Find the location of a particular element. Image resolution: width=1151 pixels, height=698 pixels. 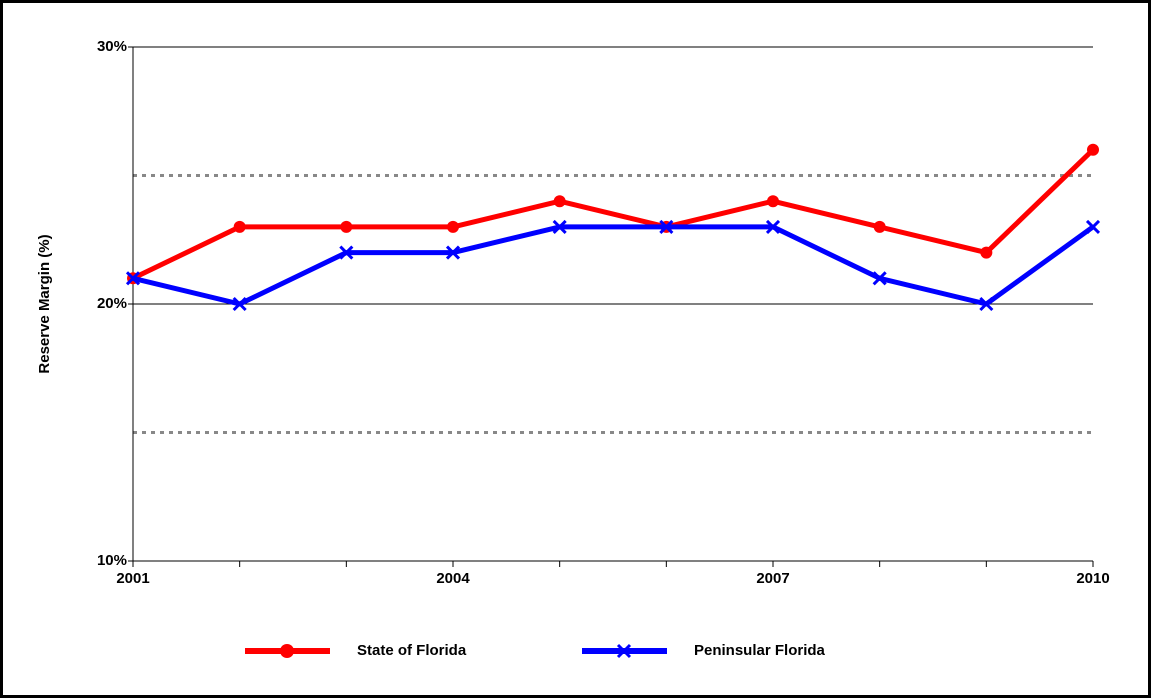

x-tick-label: 2001 is located at coordinates (132, 578).